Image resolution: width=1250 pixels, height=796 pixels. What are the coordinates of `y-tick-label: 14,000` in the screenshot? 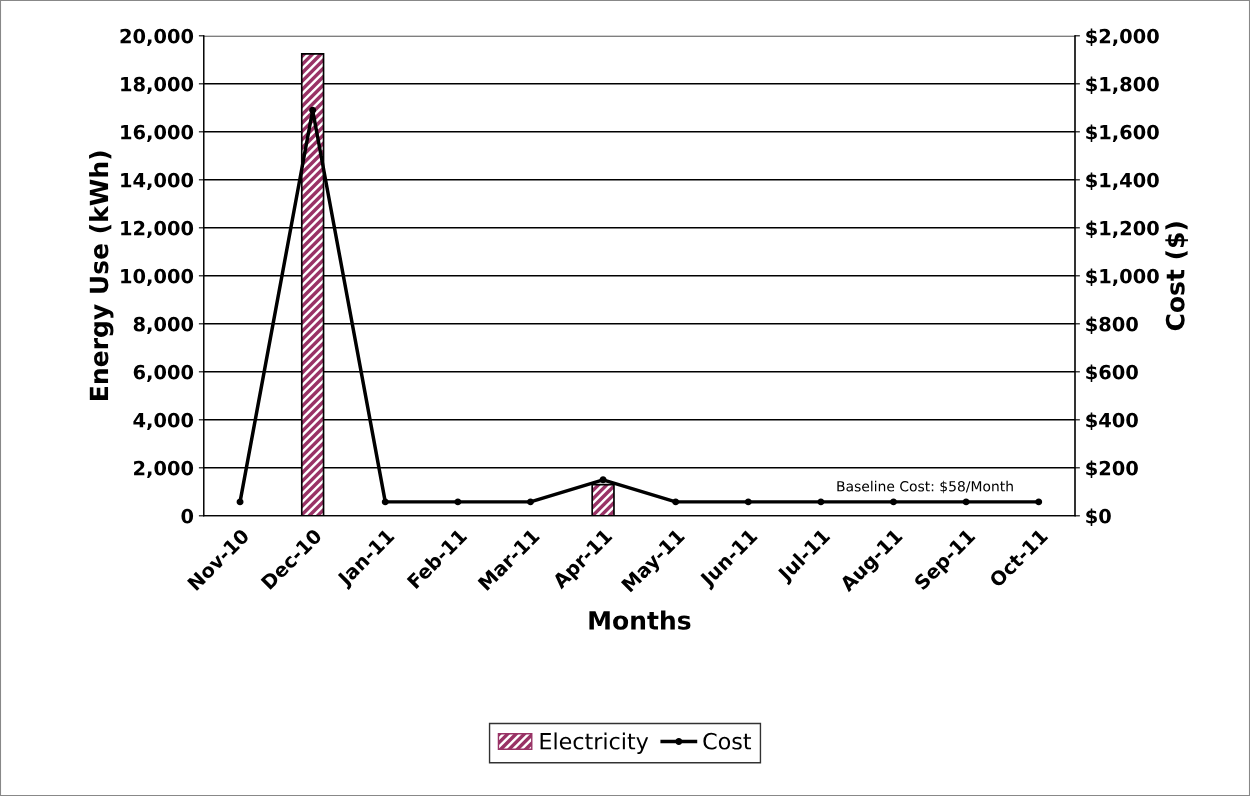 It's located at (157, 181).